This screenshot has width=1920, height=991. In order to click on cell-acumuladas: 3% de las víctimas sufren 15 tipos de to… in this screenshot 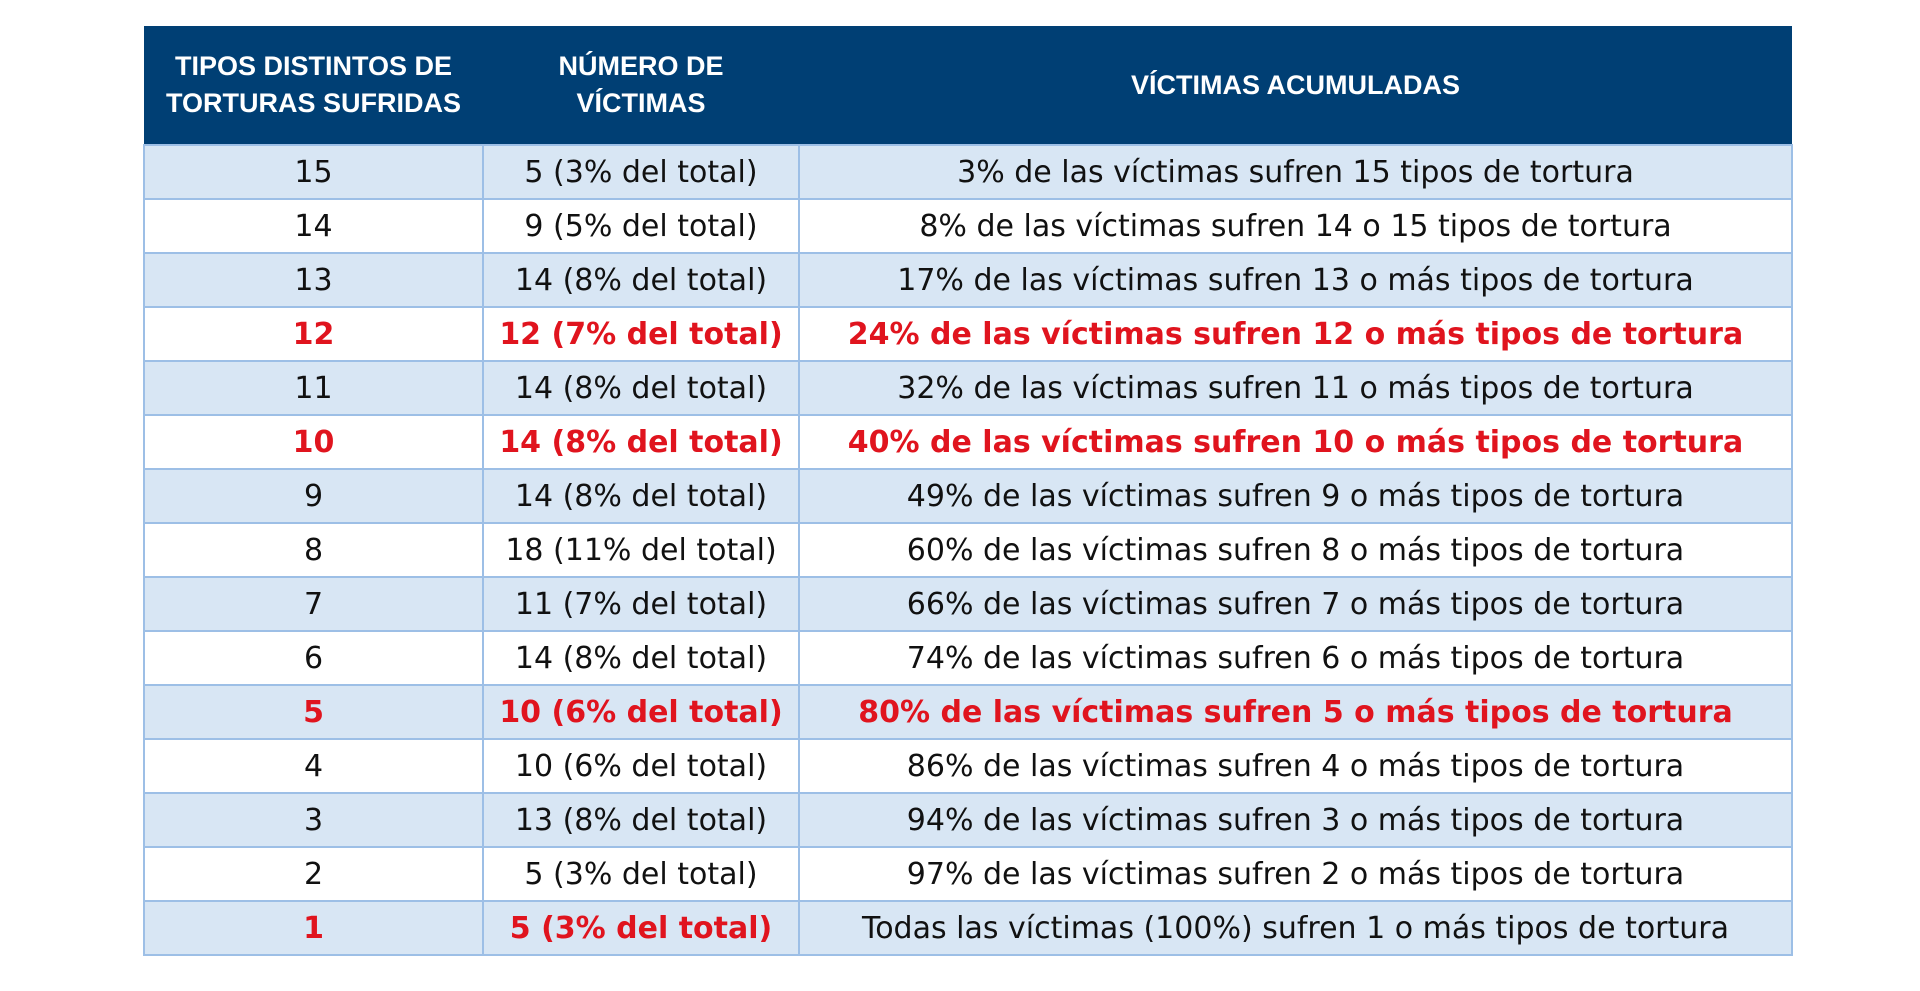, I will do `click(1295, 172)`.